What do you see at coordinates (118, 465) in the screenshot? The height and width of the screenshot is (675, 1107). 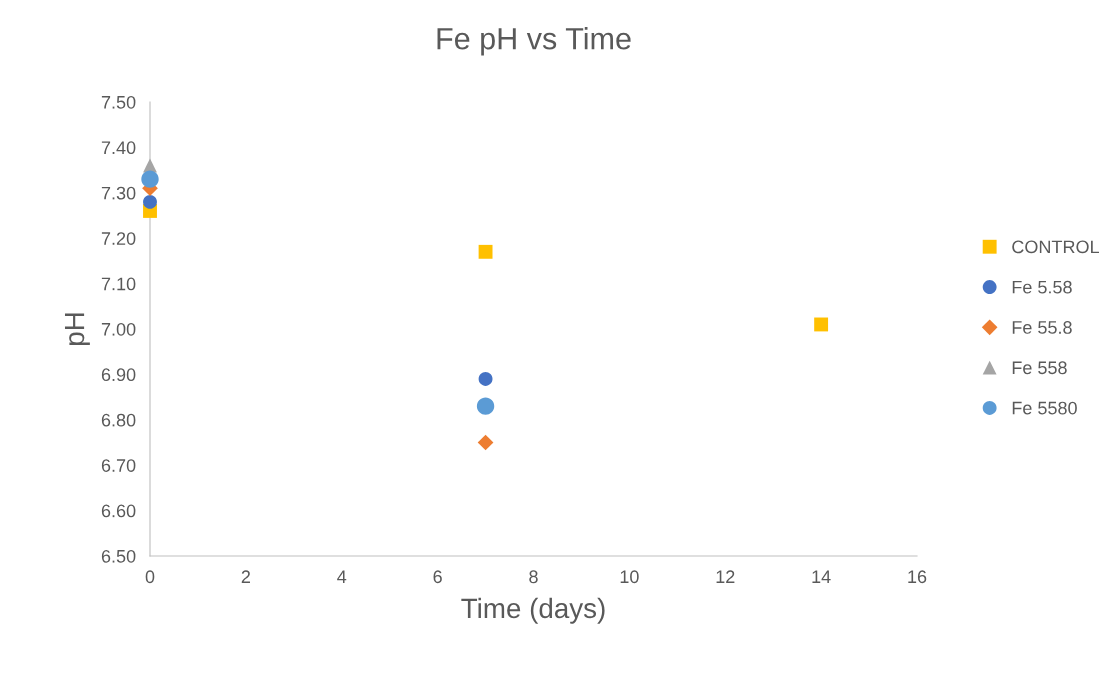 I see `y-tick-label: 6.70` at bounding box center [118, 465].